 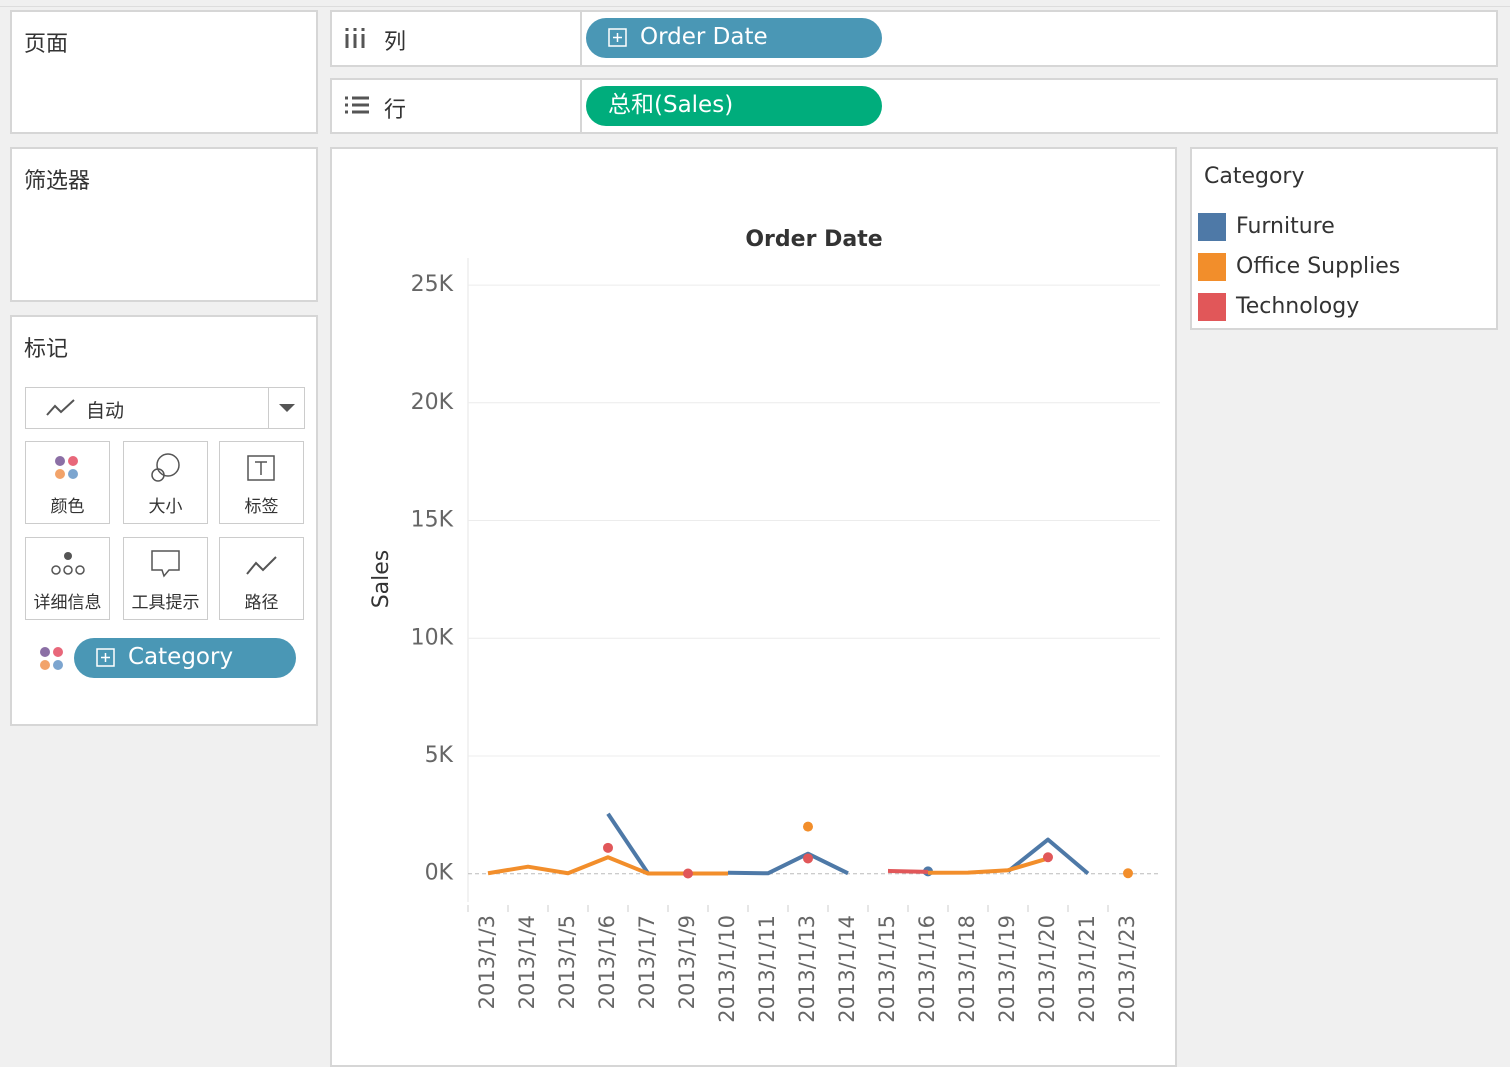 What do you see at coordinates (67, 482) in the screenshot?
I see `color-button: 颜色` at bounding box center [67, 482].